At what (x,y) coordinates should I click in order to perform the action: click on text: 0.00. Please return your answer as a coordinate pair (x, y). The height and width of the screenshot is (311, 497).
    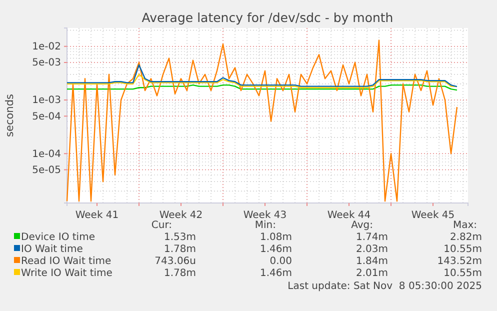
    Looking at the image, I should click on (281, 261).